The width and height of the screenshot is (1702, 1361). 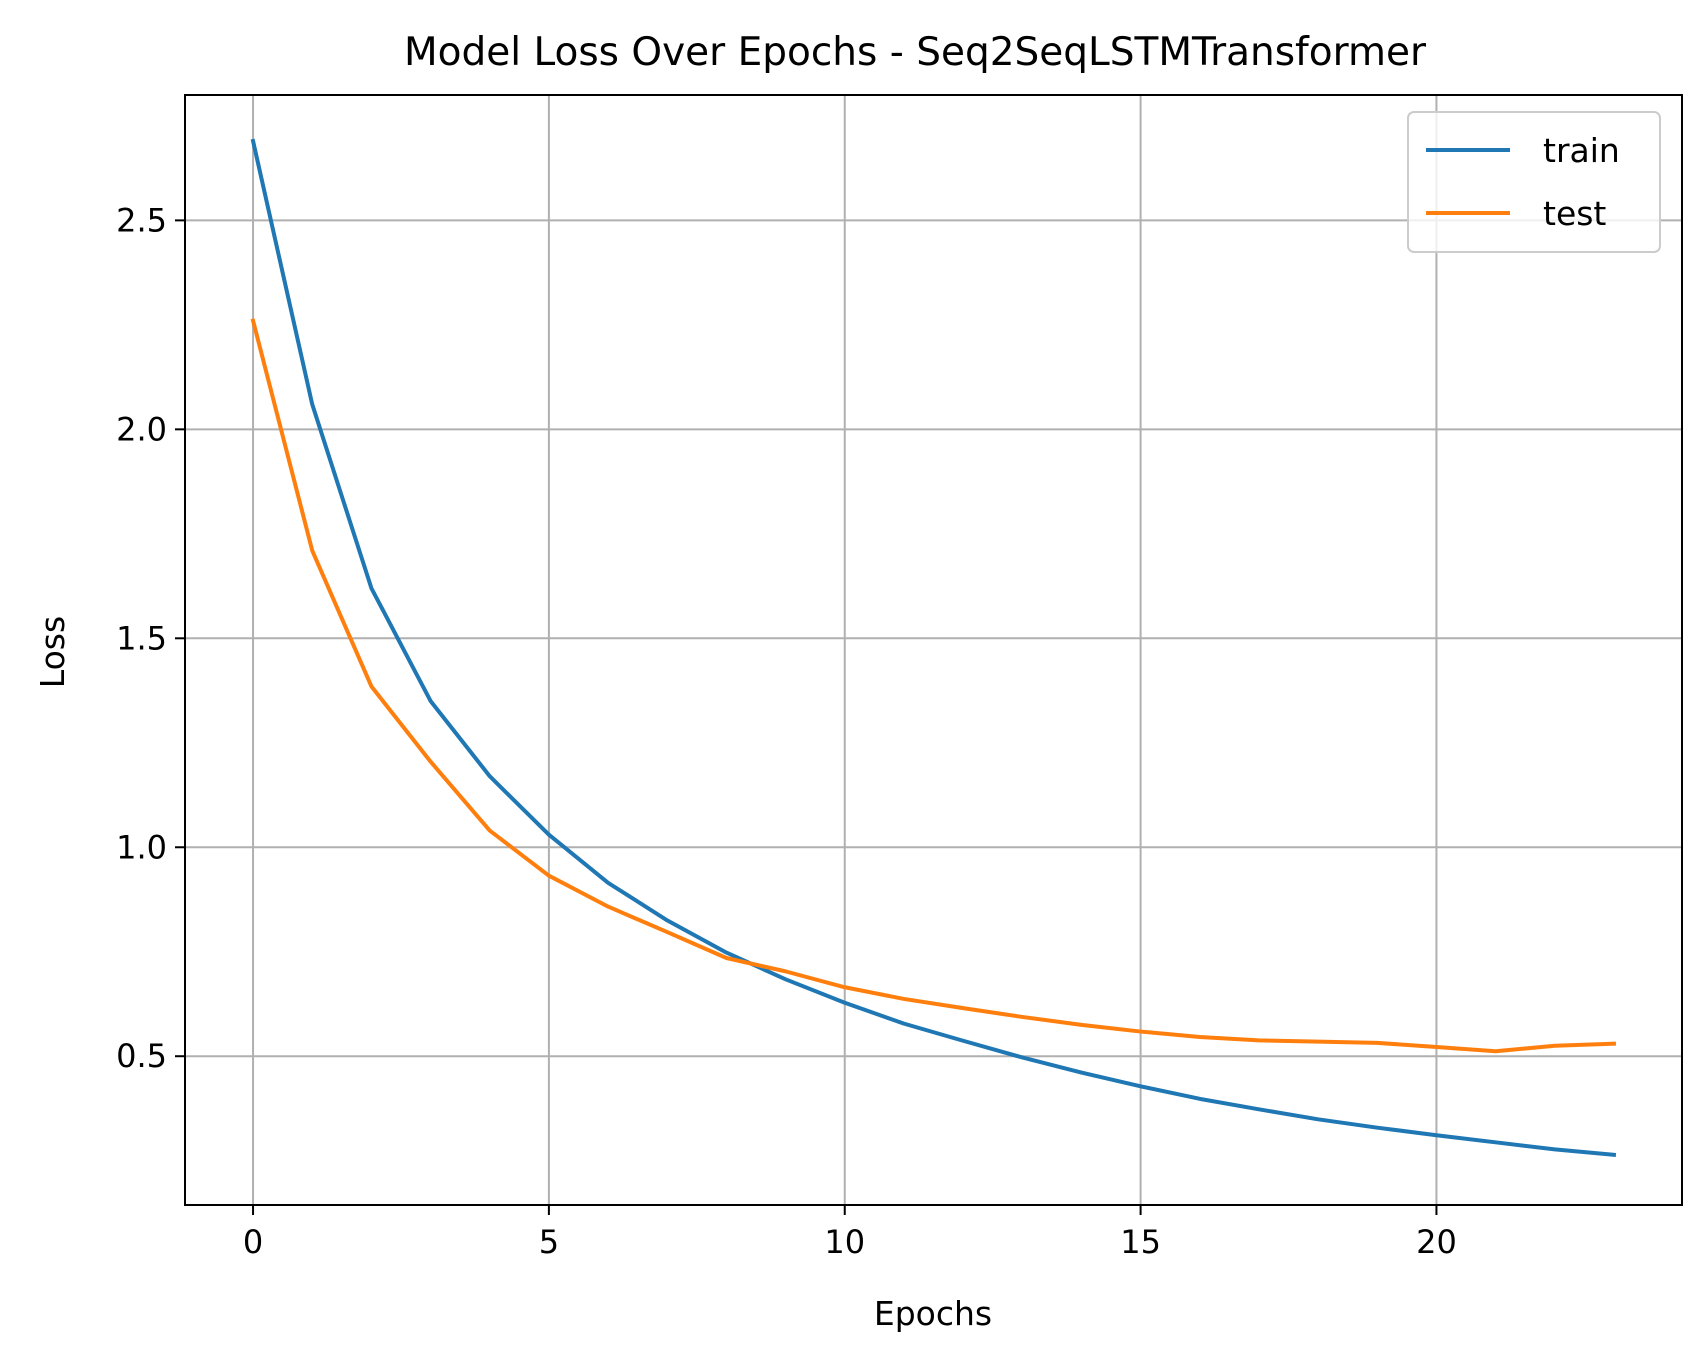 What do you see at coordinates (1140, 1242) in the screenshot?
I see `x-tick-label: 15` at bounding box center [1140, 1242].